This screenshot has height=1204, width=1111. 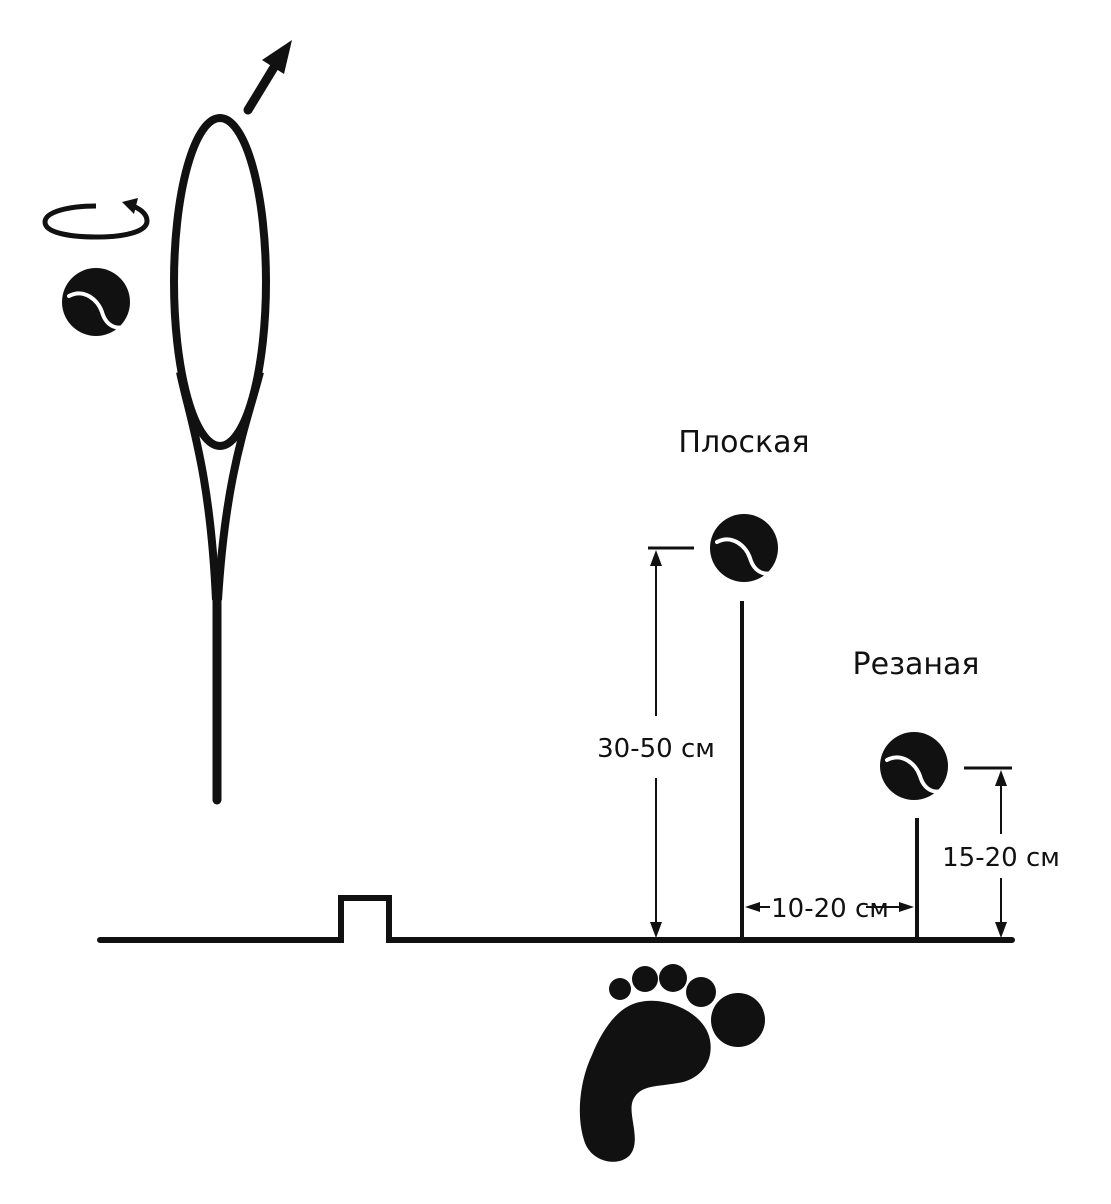 I want to click on flat-serve-label: Плоская, so click(x=743, y=442).